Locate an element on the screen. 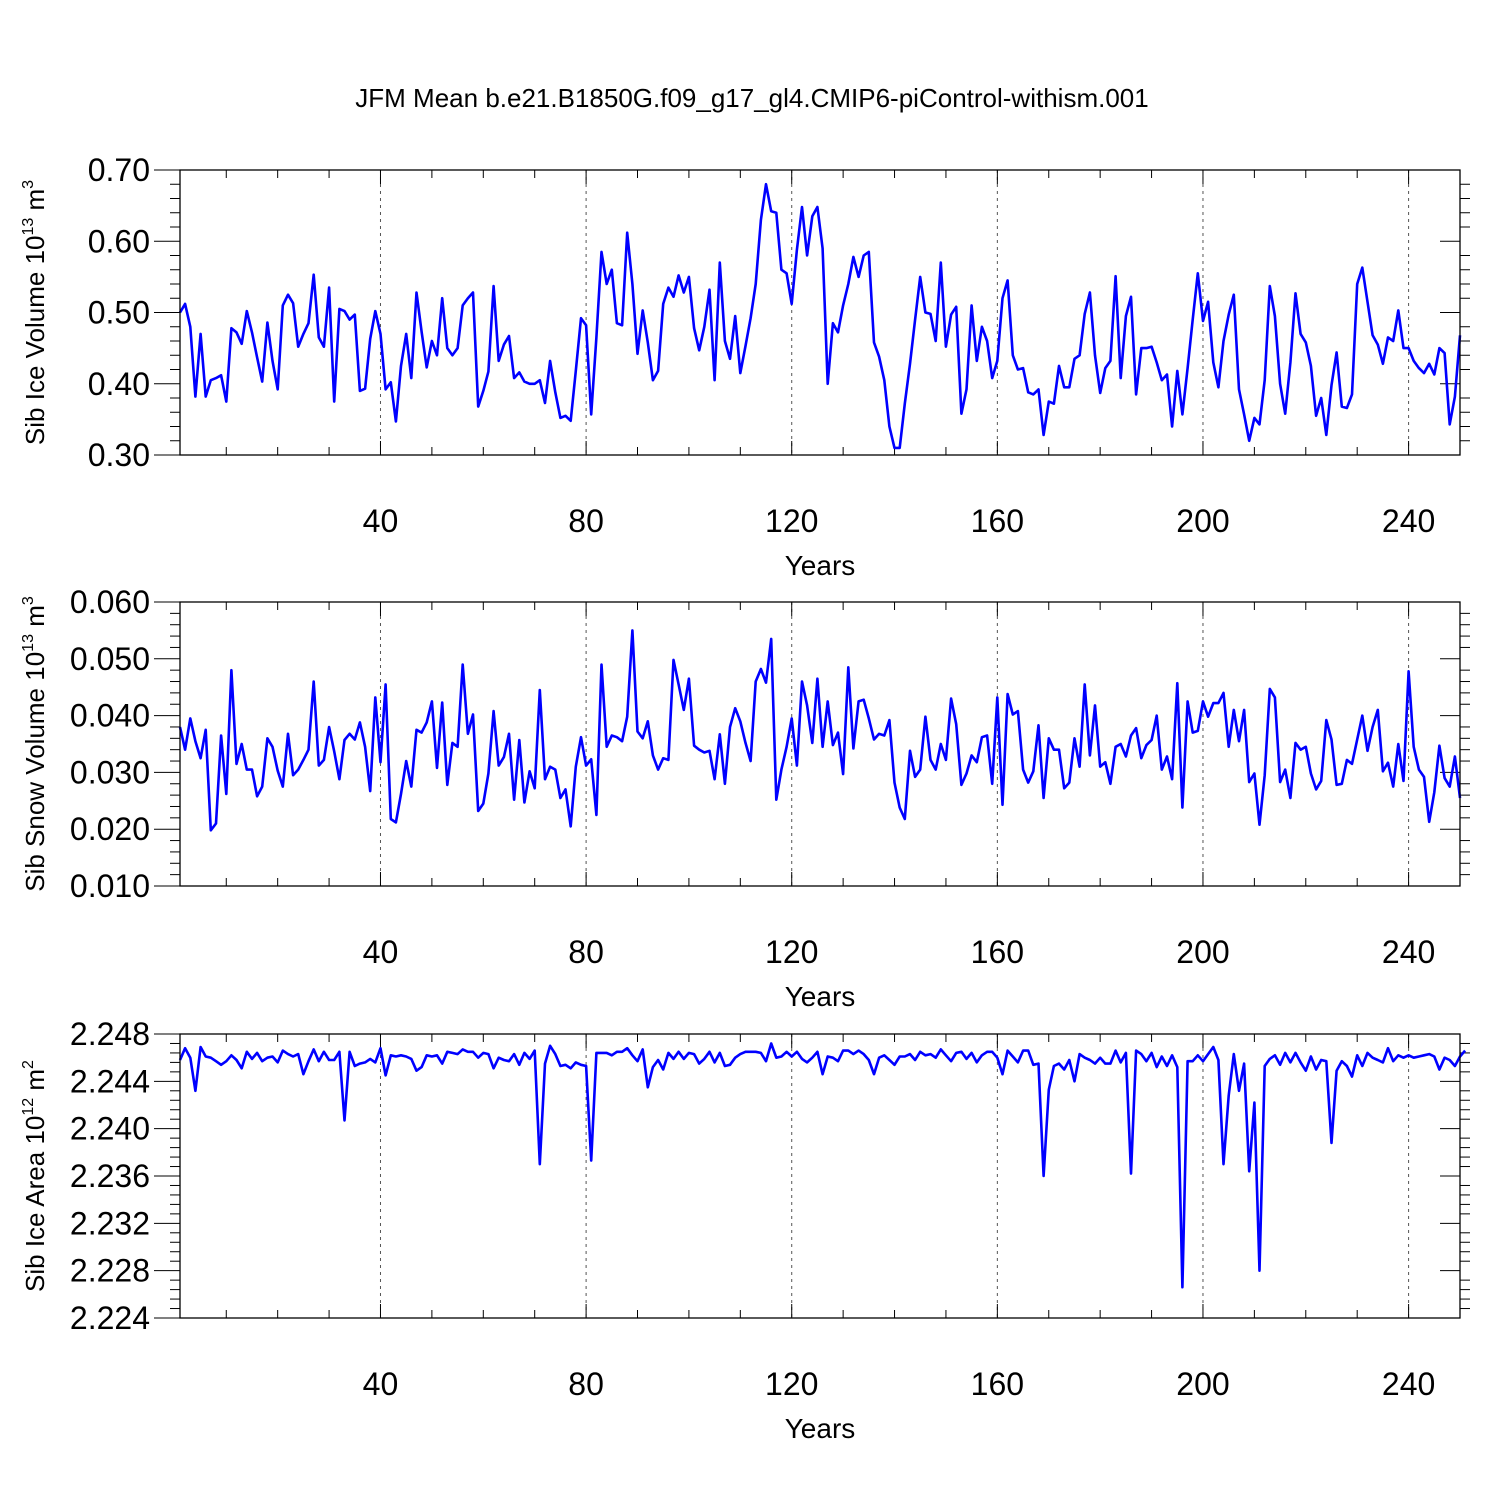 This screenshot has height=1500, width=1500. y-tick-label: 0.70 is located at coordinates (119, 170).